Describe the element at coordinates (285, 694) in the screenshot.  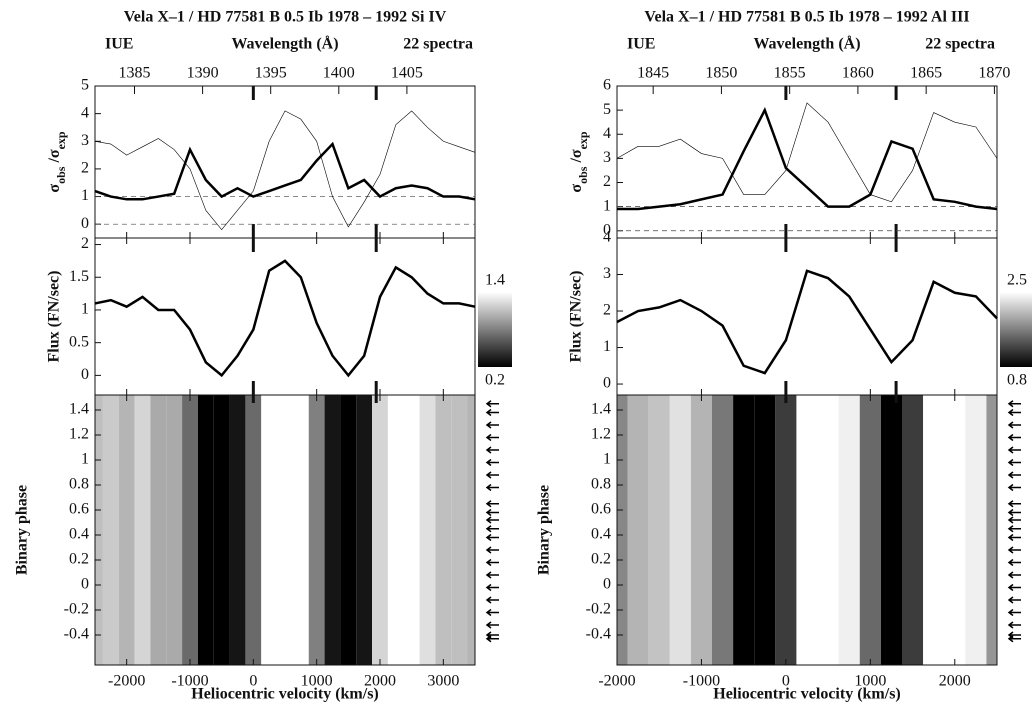
I see `x-axis-label: Heliocentric velocity (km/s)` at that location.